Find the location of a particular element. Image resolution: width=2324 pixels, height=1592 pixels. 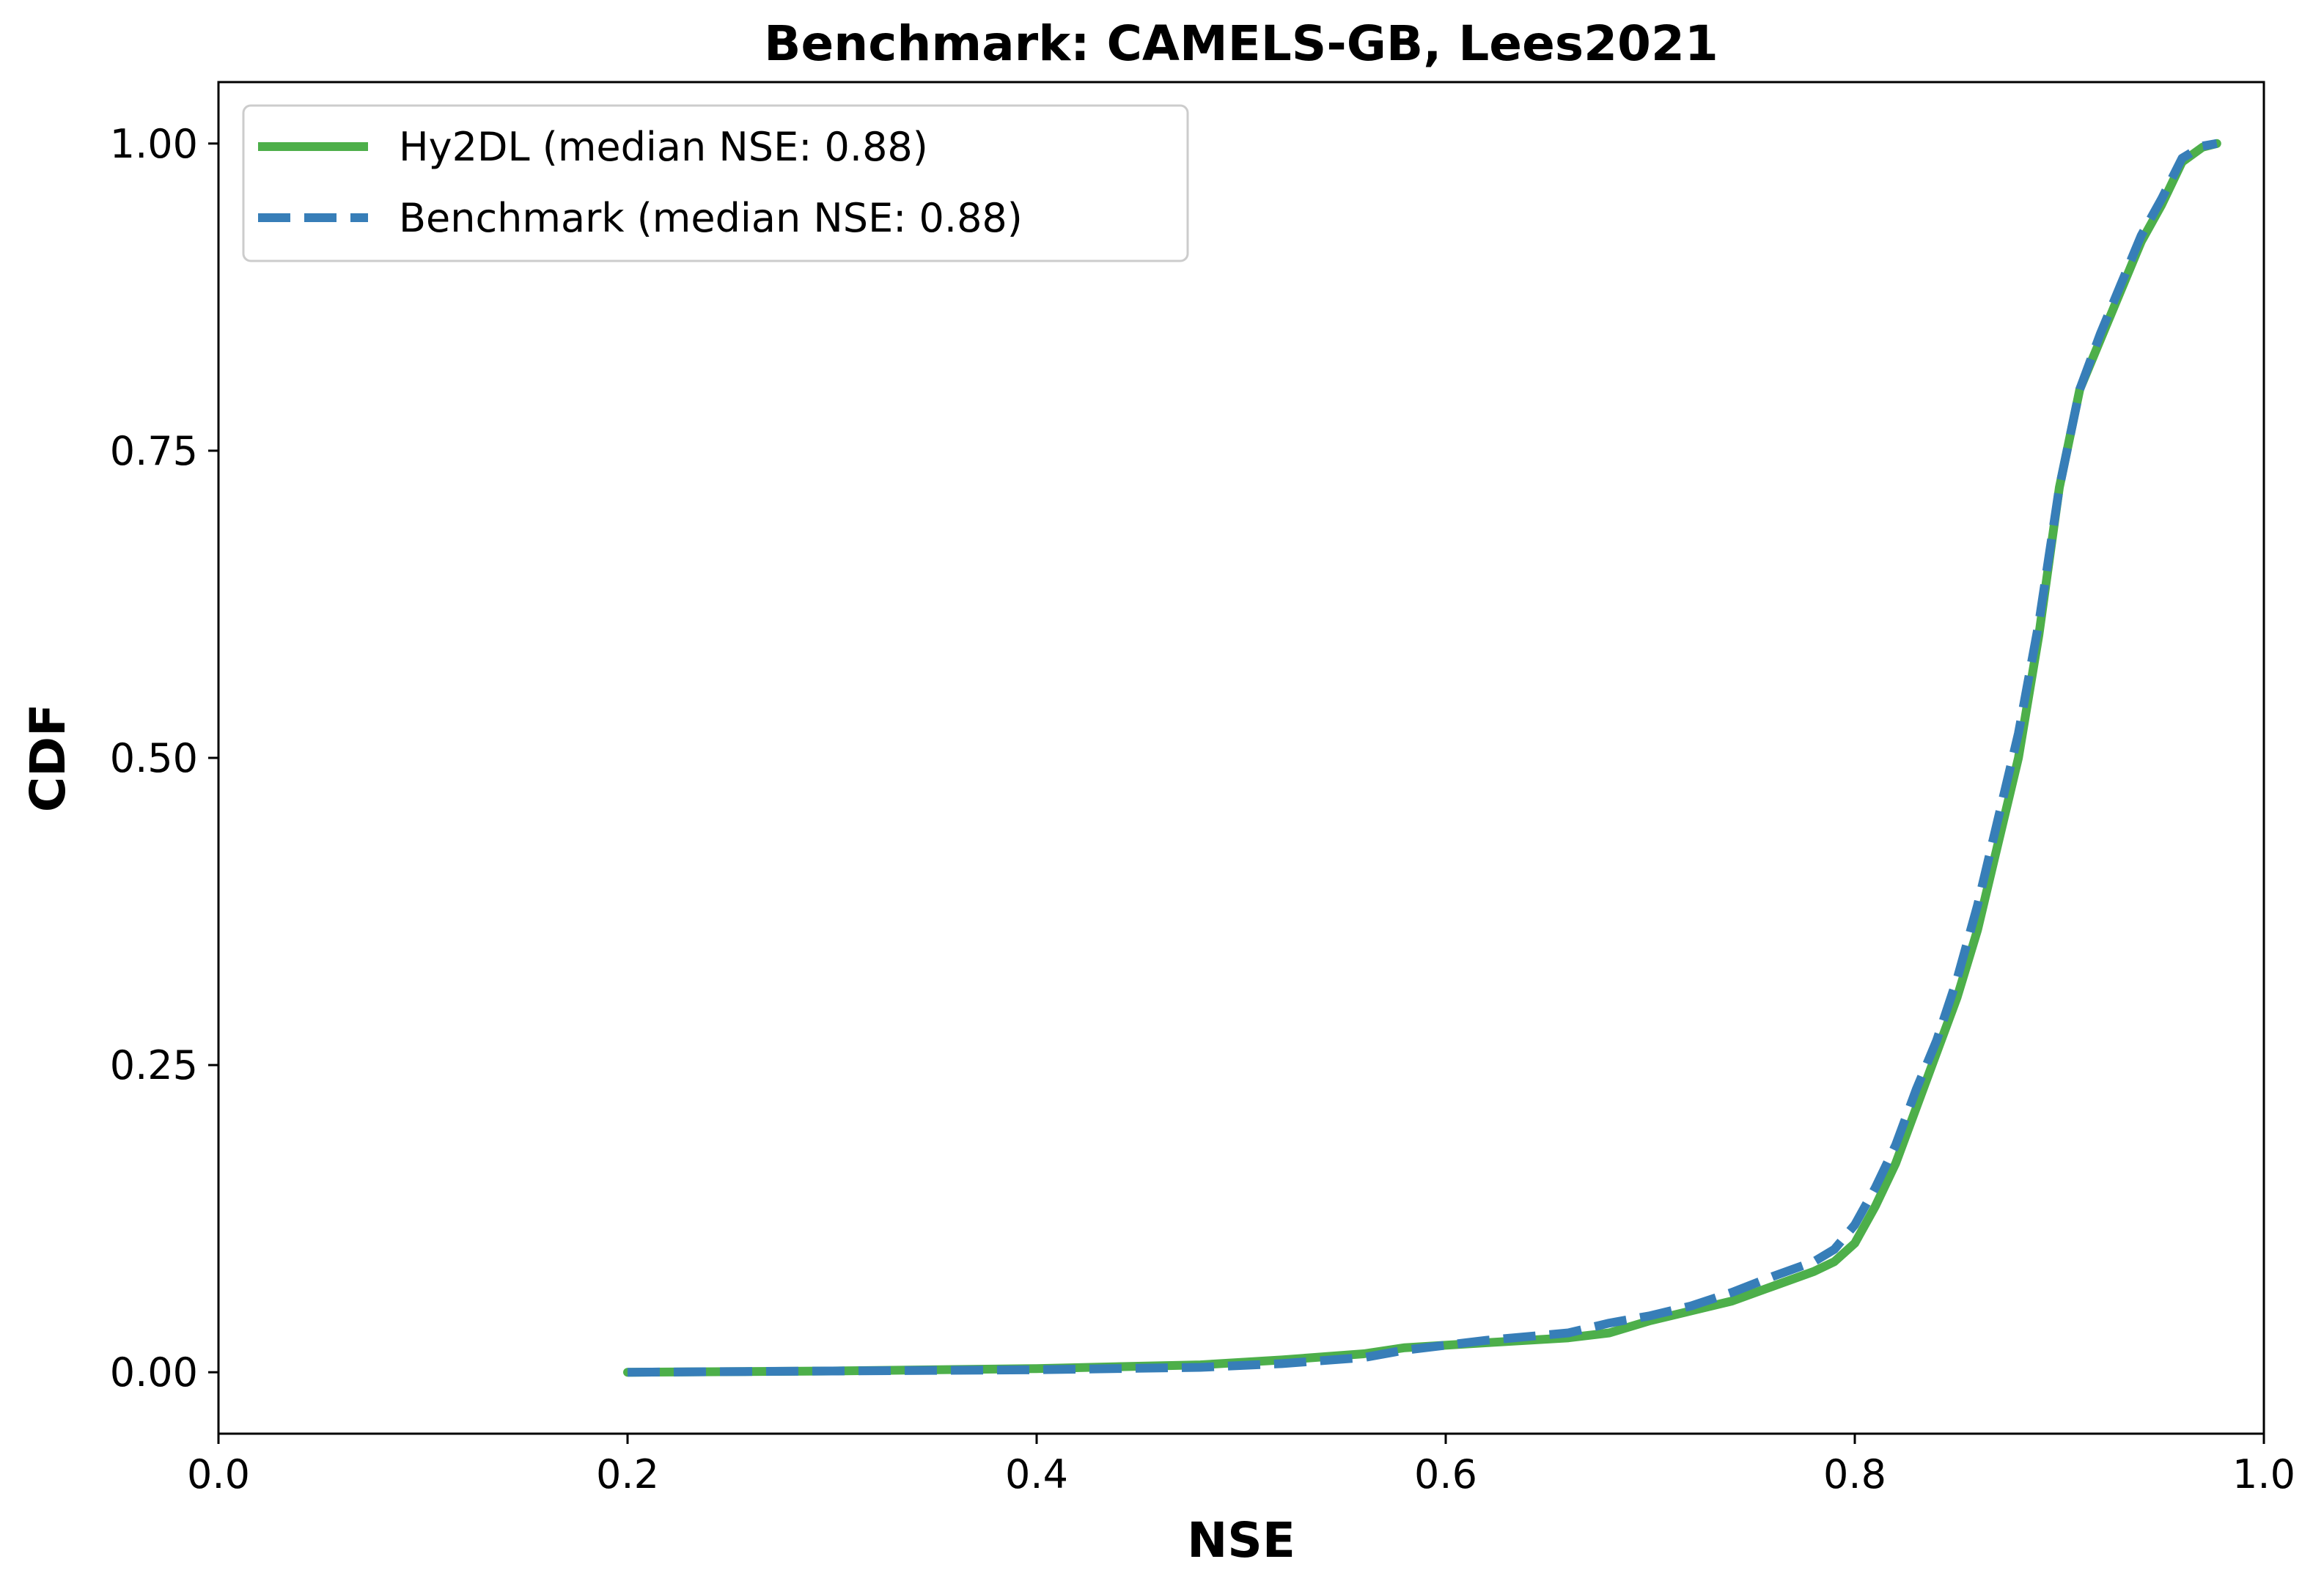

legend-box is located at coordinates (715, 183).